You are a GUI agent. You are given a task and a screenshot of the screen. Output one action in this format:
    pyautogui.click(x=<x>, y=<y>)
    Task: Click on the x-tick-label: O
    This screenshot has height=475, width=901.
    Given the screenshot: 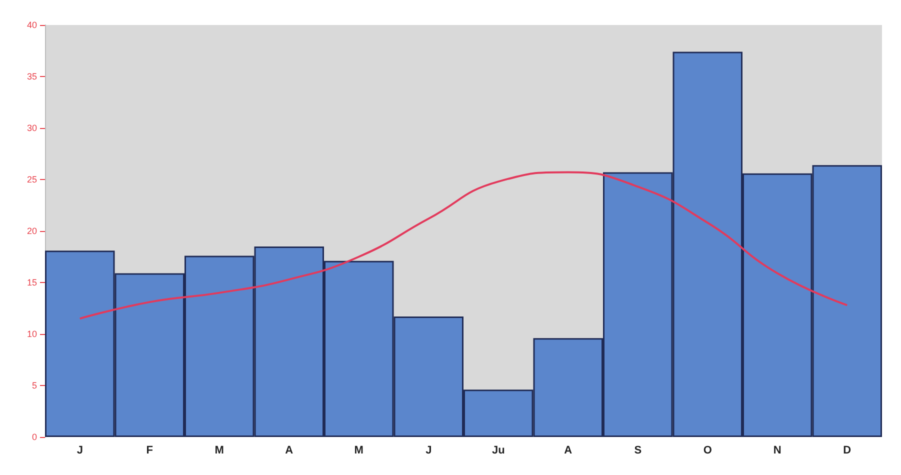 What is the action you would take?
    pyautogui.click(x=707, y=450)
    